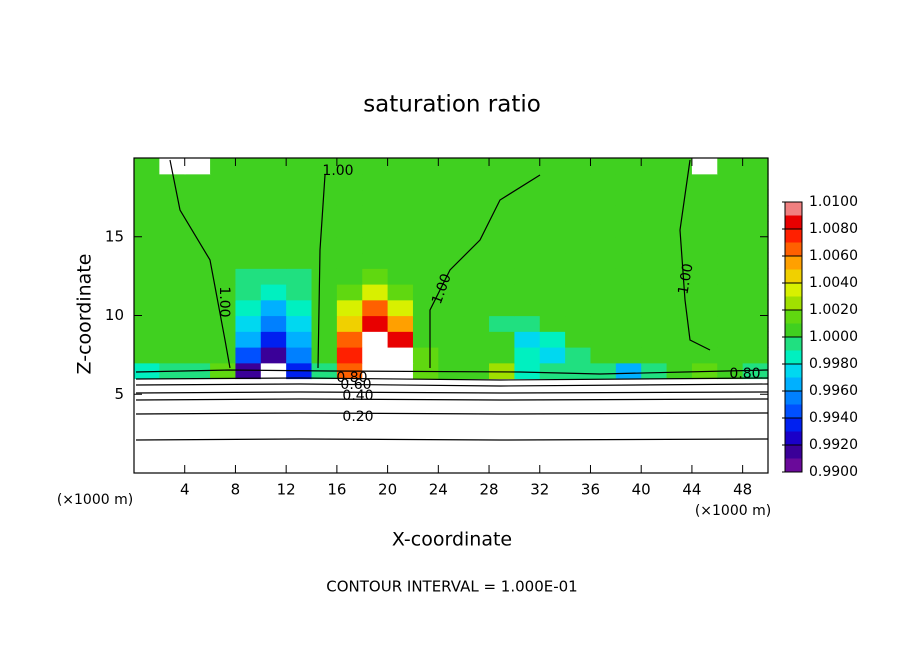  What do you see at coordinates (833, 283) in the screenshot?
I see `colorbar-label: 1.0040` at bounding box center [833, 283].